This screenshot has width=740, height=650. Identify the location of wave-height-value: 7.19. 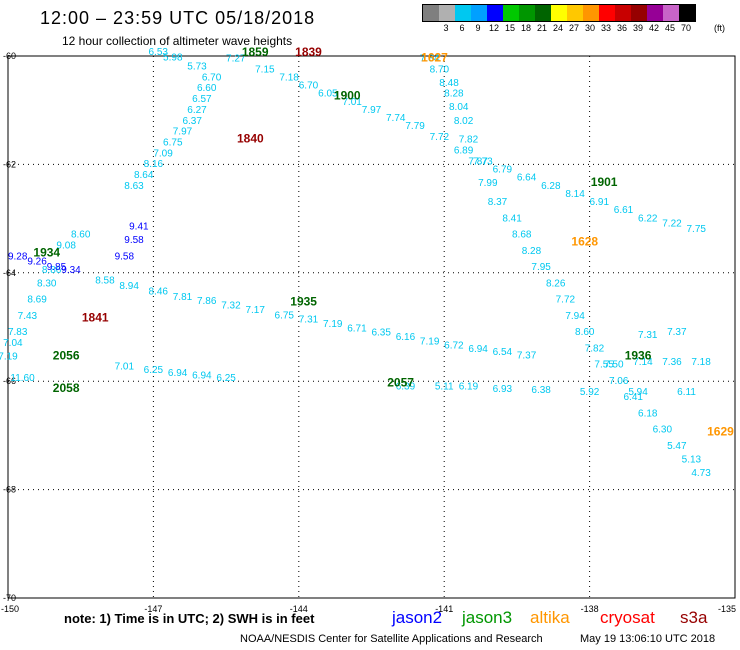
(430, 341).